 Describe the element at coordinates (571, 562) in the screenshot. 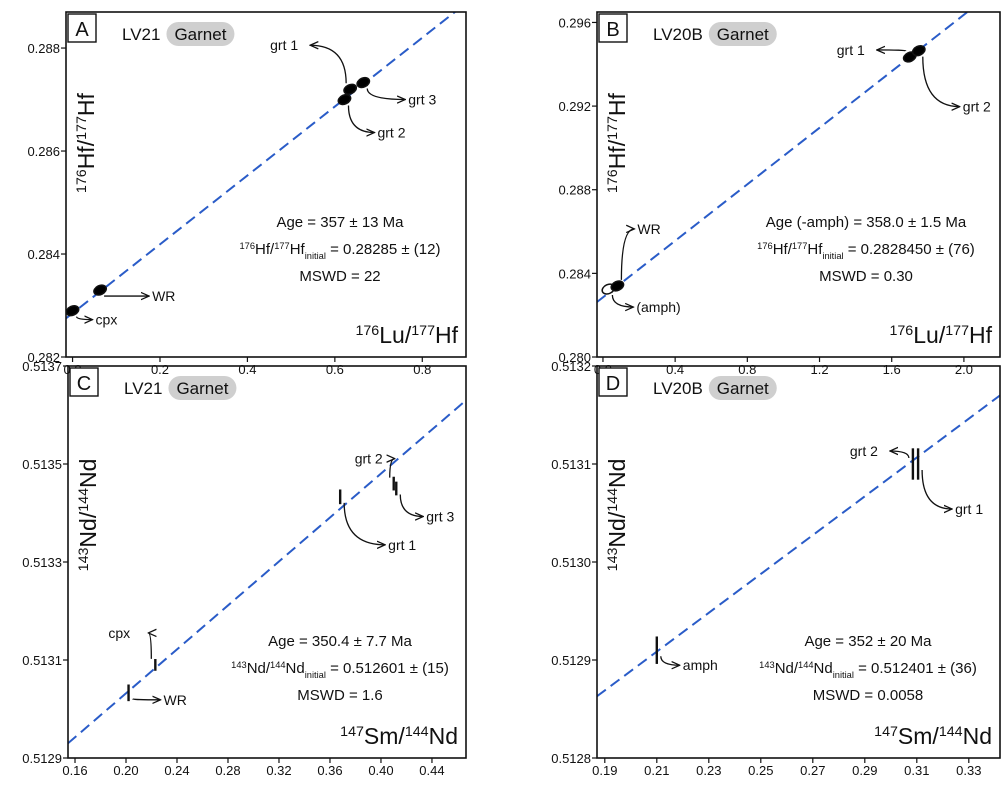

I see `y-tick-label: 0.5130` at that location.